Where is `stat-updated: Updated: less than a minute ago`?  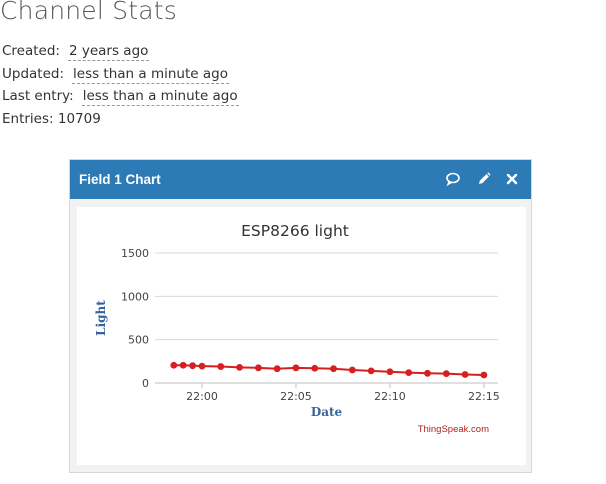 stat-updated: Updated: less than a minute ago is located at coordinates (120, 74).